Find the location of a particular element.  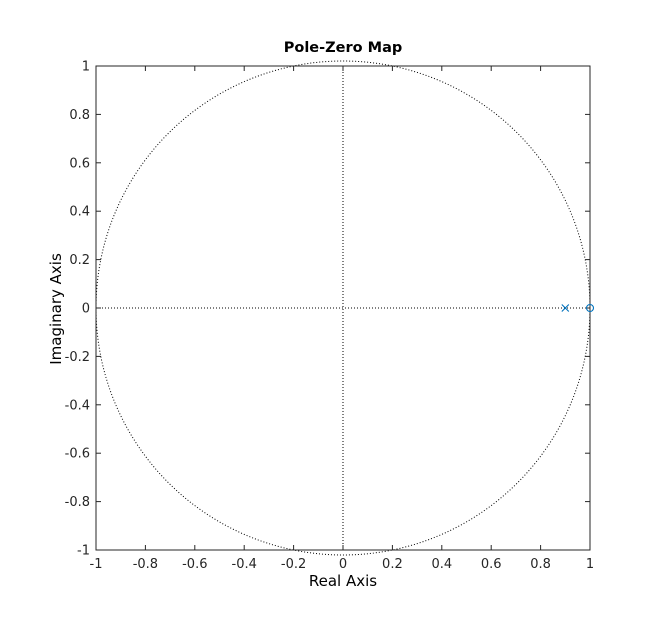

y-tick-label: 1 is located at coordinates (86, 67).